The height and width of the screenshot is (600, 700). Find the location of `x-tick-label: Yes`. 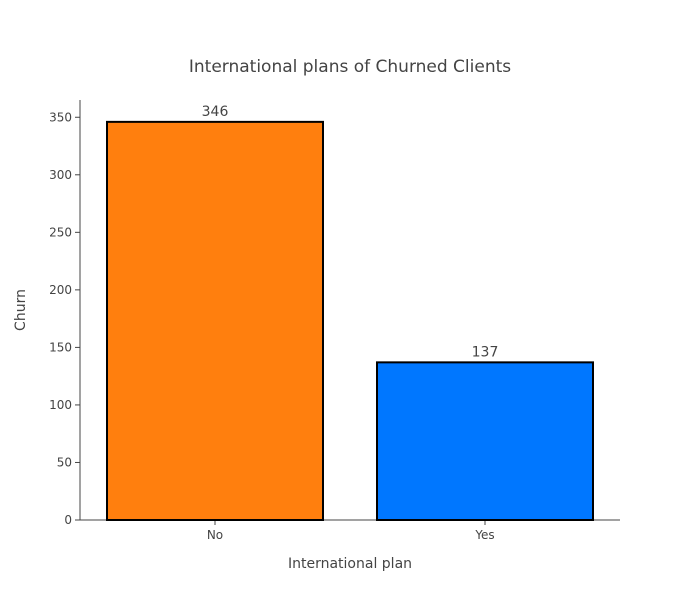

x-tick-label: Yes is located at coordinates (484, 535).